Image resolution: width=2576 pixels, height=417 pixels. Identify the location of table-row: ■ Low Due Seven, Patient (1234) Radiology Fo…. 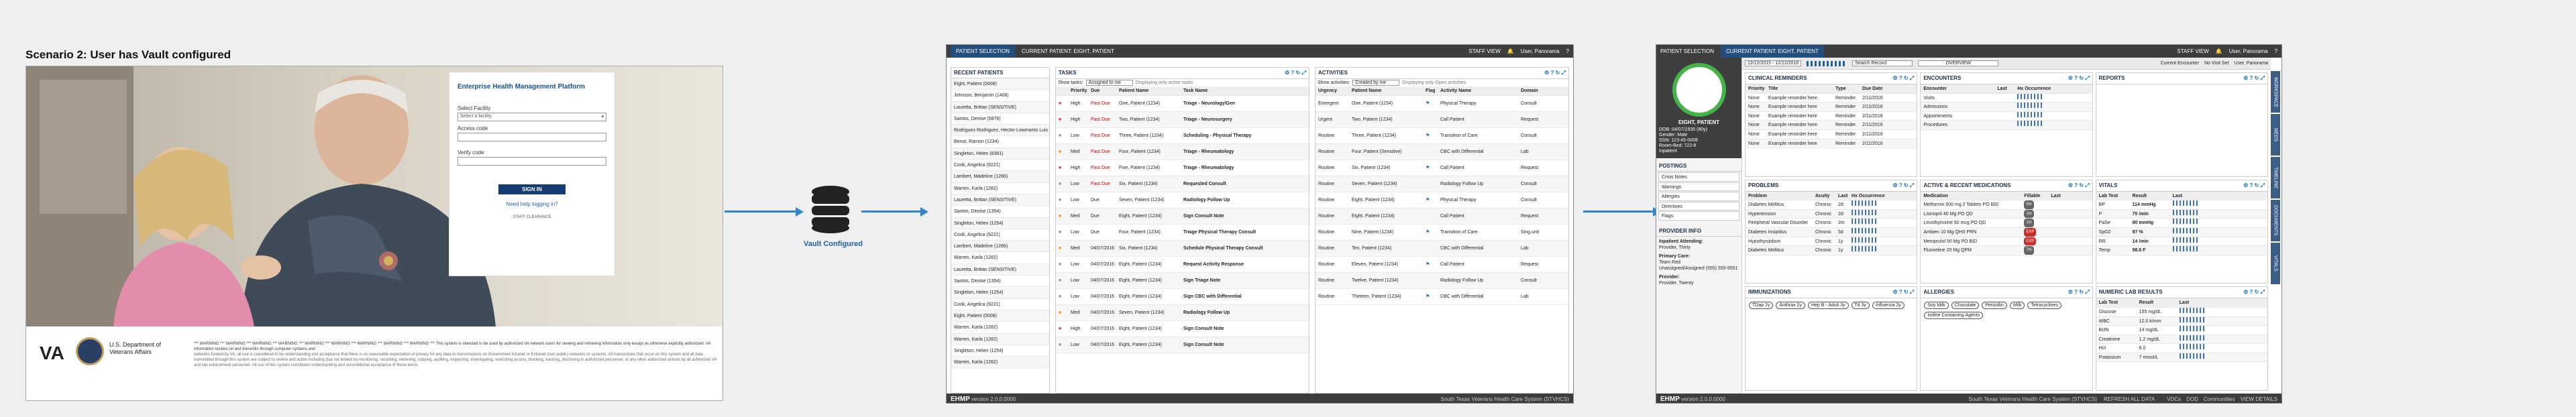
(1182, 200).